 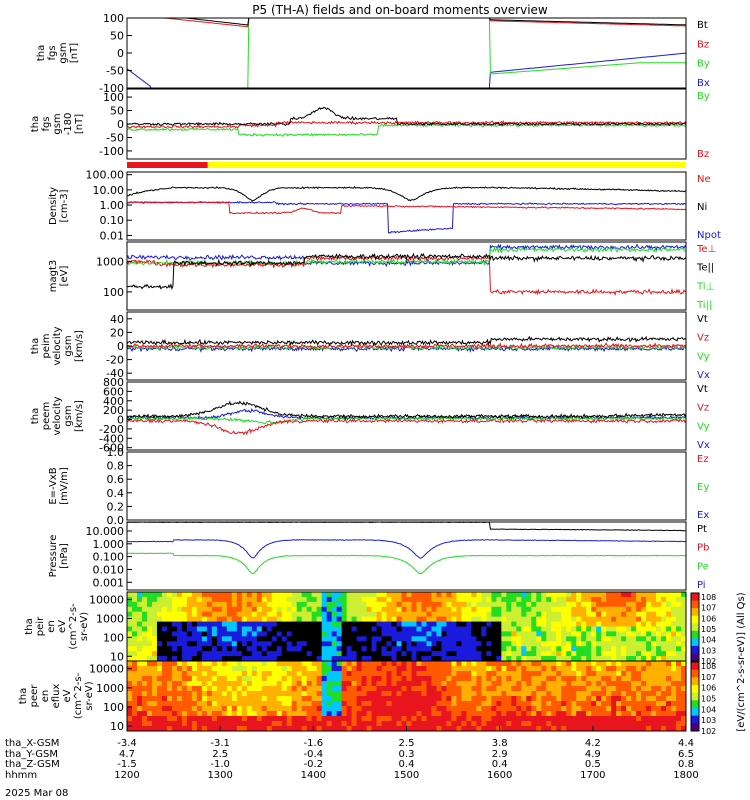 I want to click on x-row-value: 2.5, so click(x=220, y=754).